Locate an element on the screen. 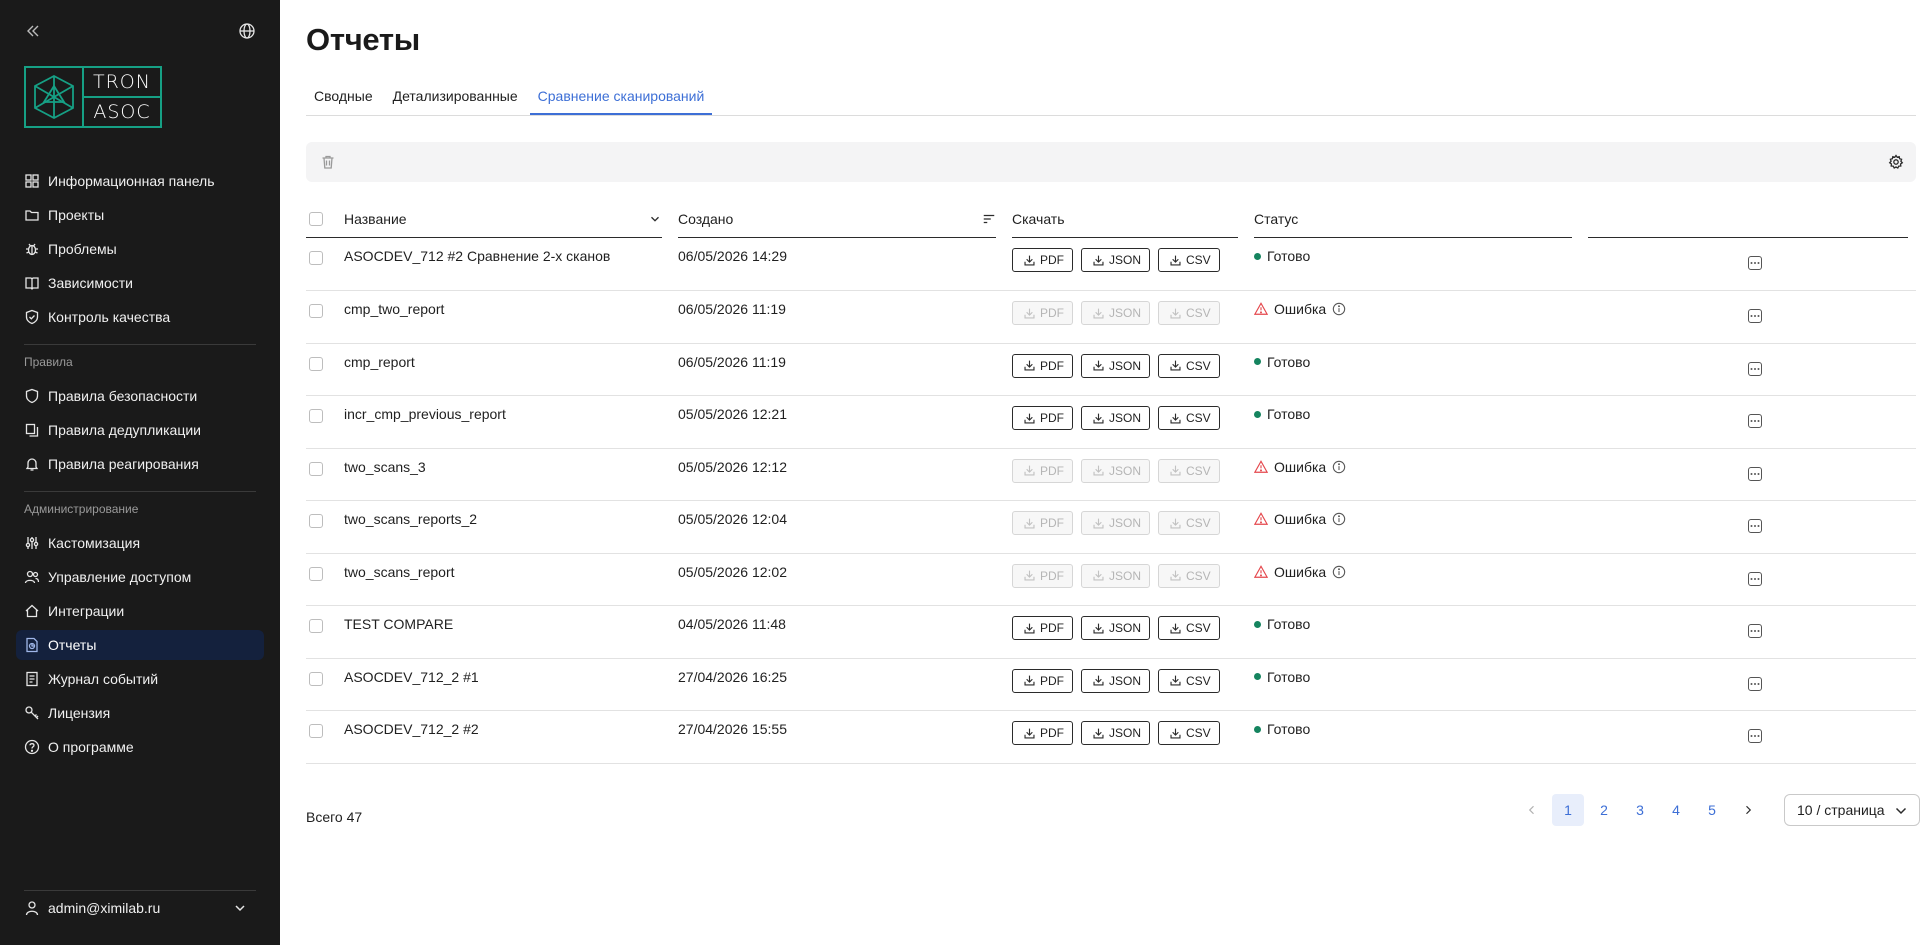 The width and height of the screenshot is (1920, 945). sidebar-item-license: Лицензия is located at coordinates (140, 713).